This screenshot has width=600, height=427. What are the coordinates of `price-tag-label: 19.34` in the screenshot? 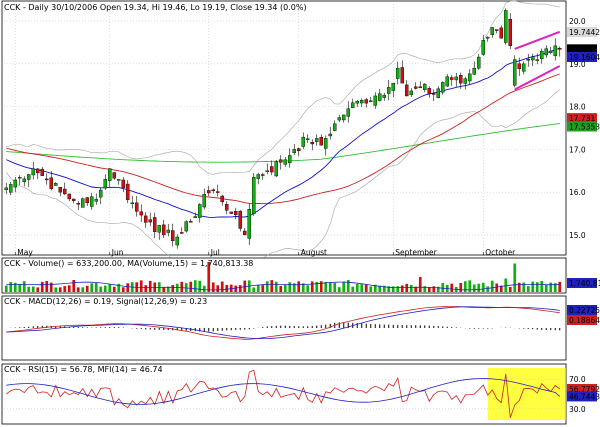 It's located at (580, 49).